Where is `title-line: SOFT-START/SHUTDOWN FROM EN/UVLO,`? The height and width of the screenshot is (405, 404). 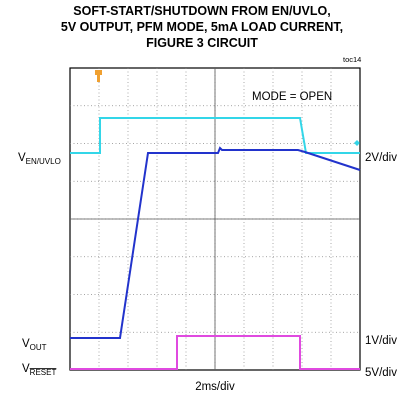 title-line: SOFT-START/SHUTDOWN FROM EN/UVLO, is located at coordinates (201, 11).